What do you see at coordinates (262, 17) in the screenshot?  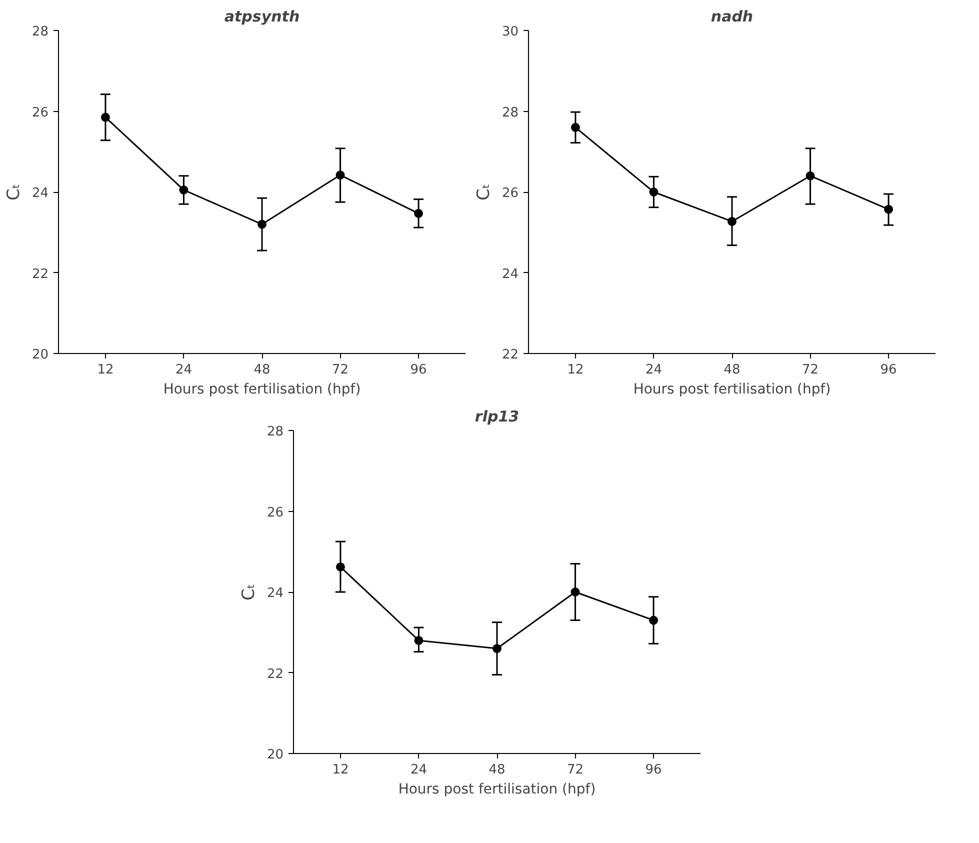 I see `chart-title: atpsynth` at bounding box center [262, 17].